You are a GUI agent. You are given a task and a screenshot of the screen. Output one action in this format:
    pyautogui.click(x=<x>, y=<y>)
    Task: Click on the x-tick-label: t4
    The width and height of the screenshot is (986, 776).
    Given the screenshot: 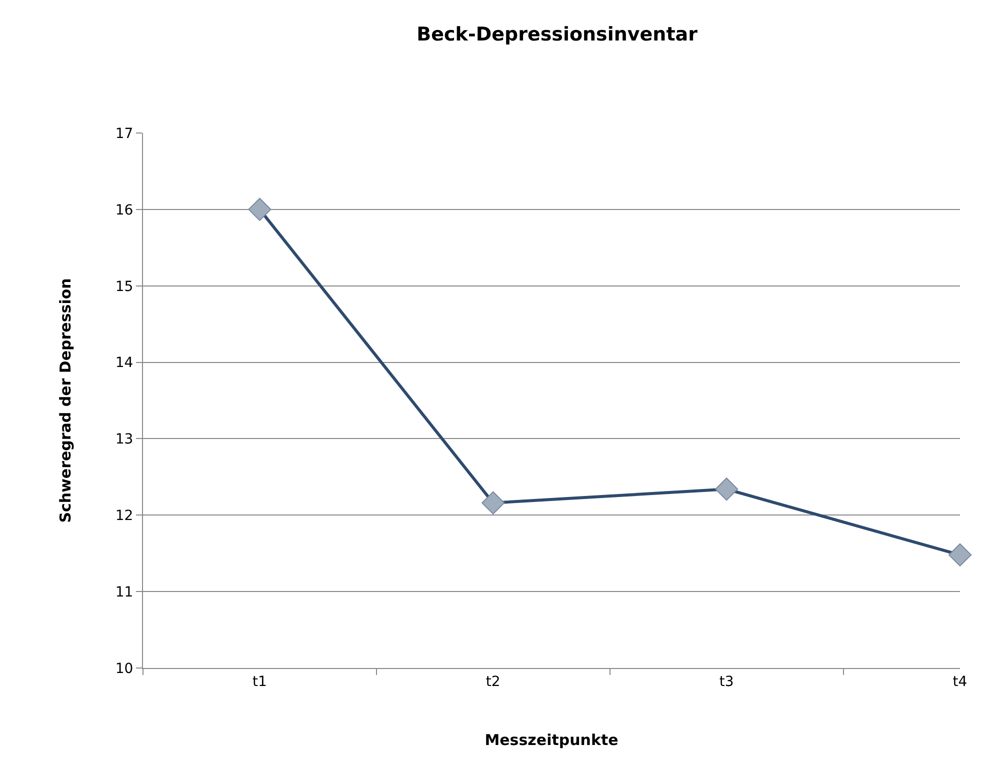 What is the action you would take?
    pyautogui.click(x=960, y=682)
    